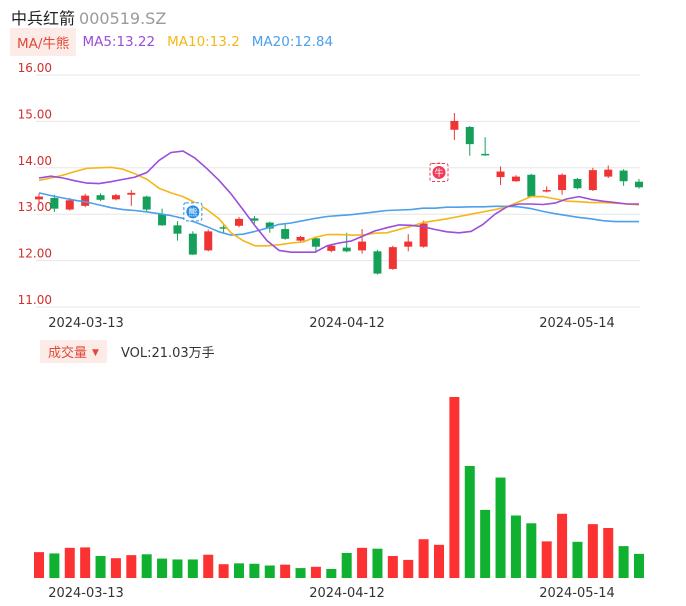  Describe the element at coordinates (73, 351) in the screenshot. I see `volume-indicator-selector: 成交量 ▼` at that location.